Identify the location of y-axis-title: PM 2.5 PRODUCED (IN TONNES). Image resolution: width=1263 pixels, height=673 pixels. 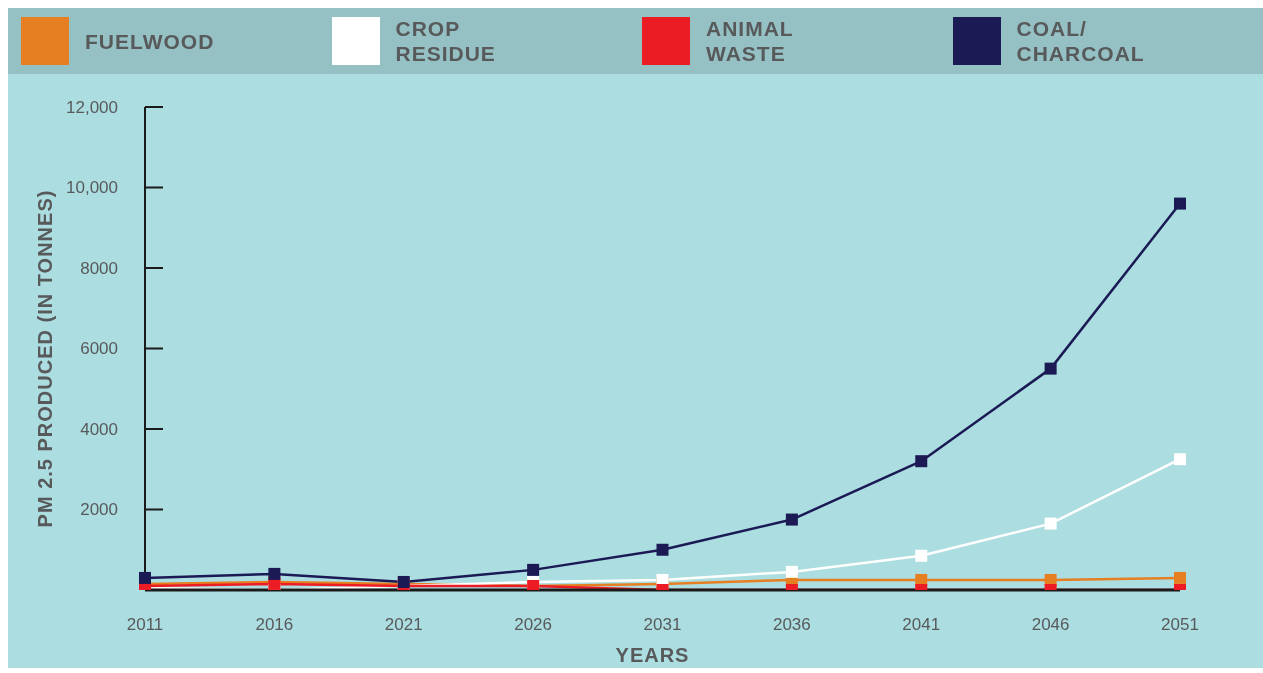
(45, 358).